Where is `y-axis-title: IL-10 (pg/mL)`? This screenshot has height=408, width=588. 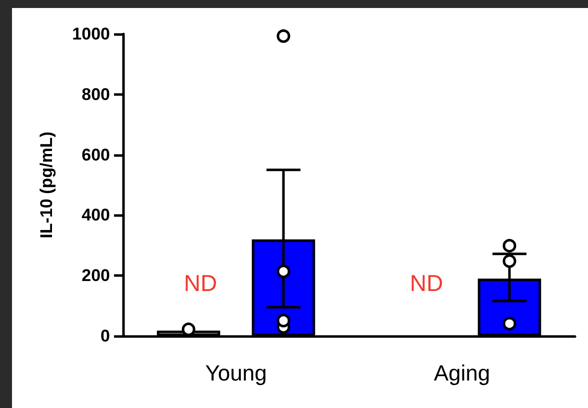 y-axis-title: IL-10 (pg/mL) is located at coordinates (46, 185).